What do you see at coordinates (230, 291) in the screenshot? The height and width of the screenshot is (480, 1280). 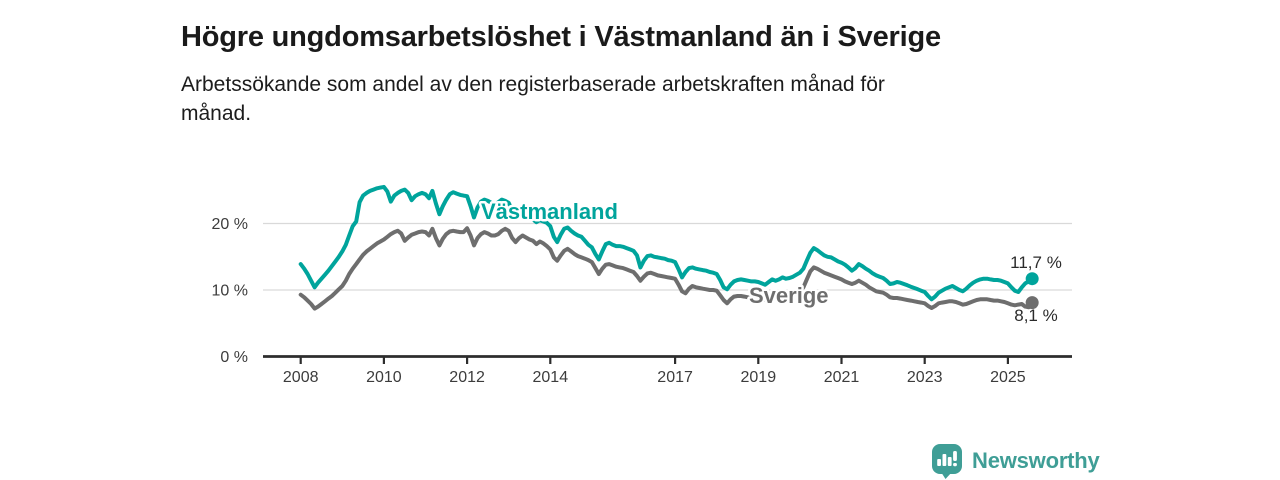 I see `y-tick-label-10: 10 %` at bounding box center [230, 291].